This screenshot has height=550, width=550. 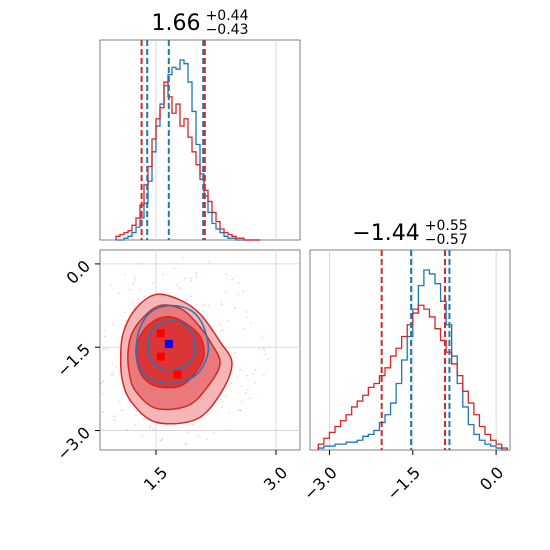 I want to click on hist1-title-minus: −0.43, so click(x=227, y=30).